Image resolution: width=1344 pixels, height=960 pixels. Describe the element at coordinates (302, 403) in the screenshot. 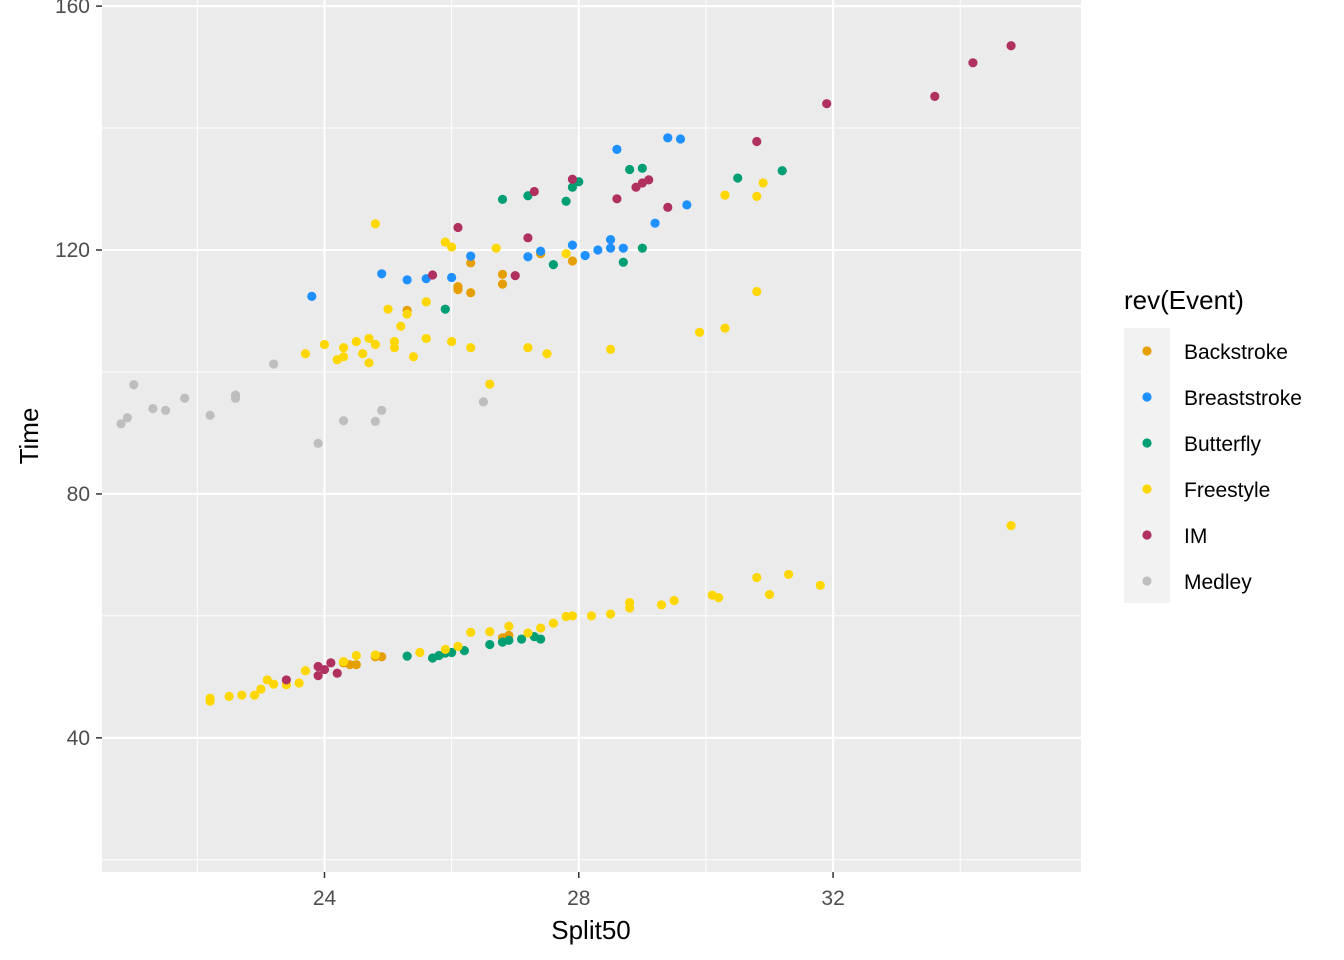

I see `series-medley` at that location.